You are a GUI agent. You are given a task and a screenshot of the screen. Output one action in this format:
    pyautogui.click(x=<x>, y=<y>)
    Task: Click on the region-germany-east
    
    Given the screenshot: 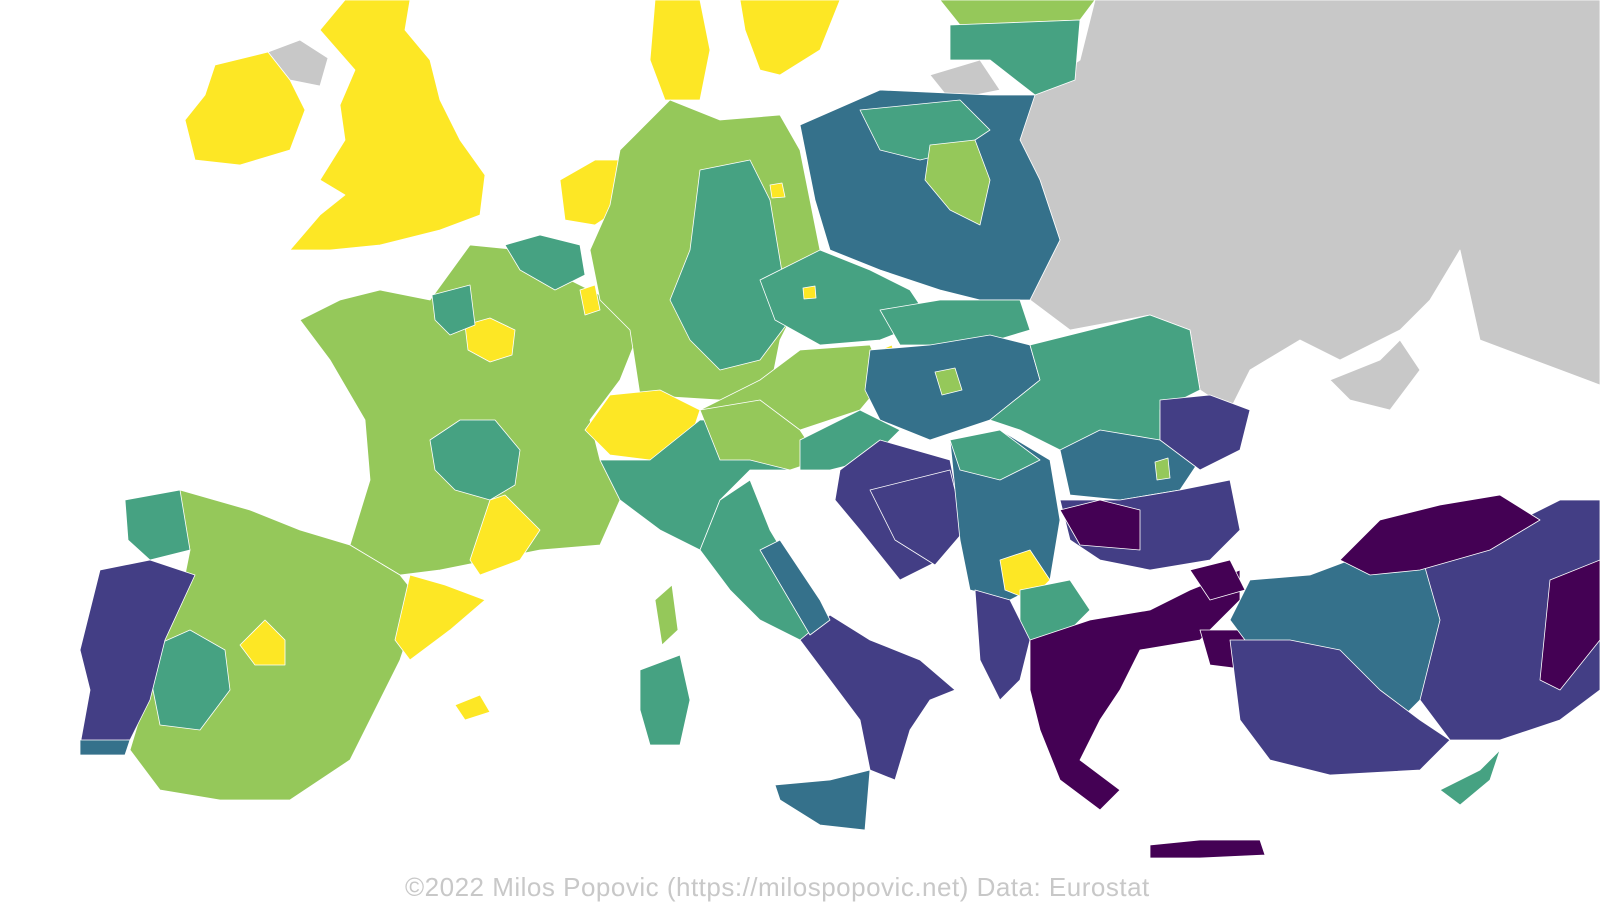 What is the action you would take?
    pyautogui.click(x=730, y=265)
    